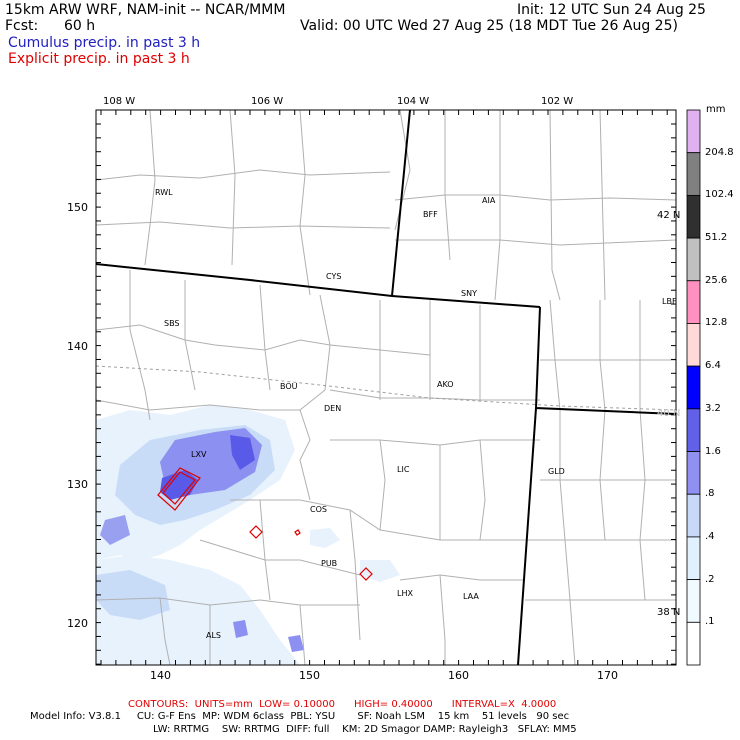 Image resolution: width=740 pixels, height=740 pixels. I want to click on station-label: AIA, so click(489, 200).